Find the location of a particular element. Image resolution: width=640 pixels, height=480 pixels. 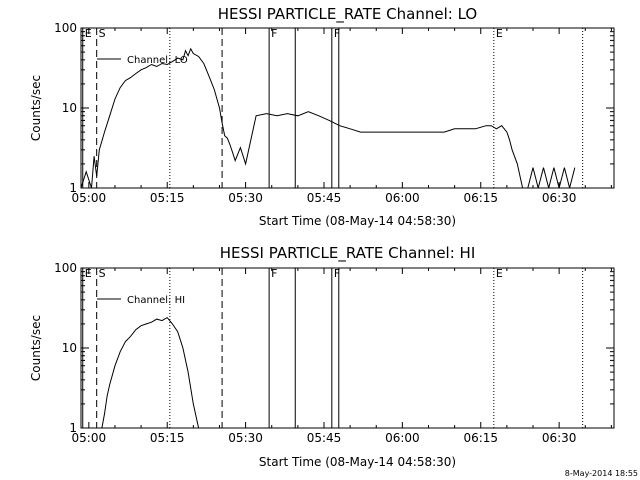

legend-entry: Channel: HI is located at coordinates (156, 300).